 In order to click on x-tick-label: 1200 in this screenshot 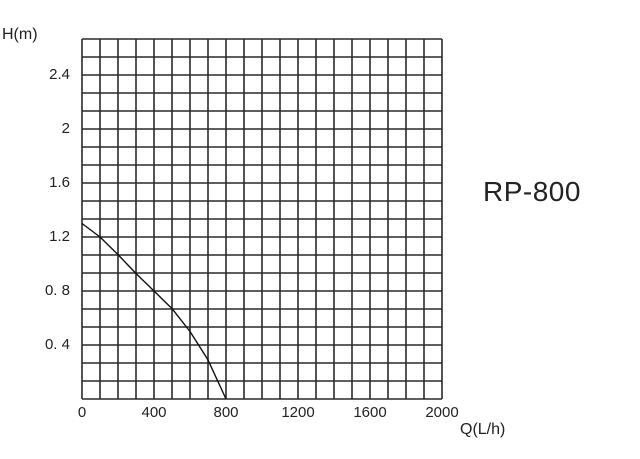, I will do `click(298, 412)`.